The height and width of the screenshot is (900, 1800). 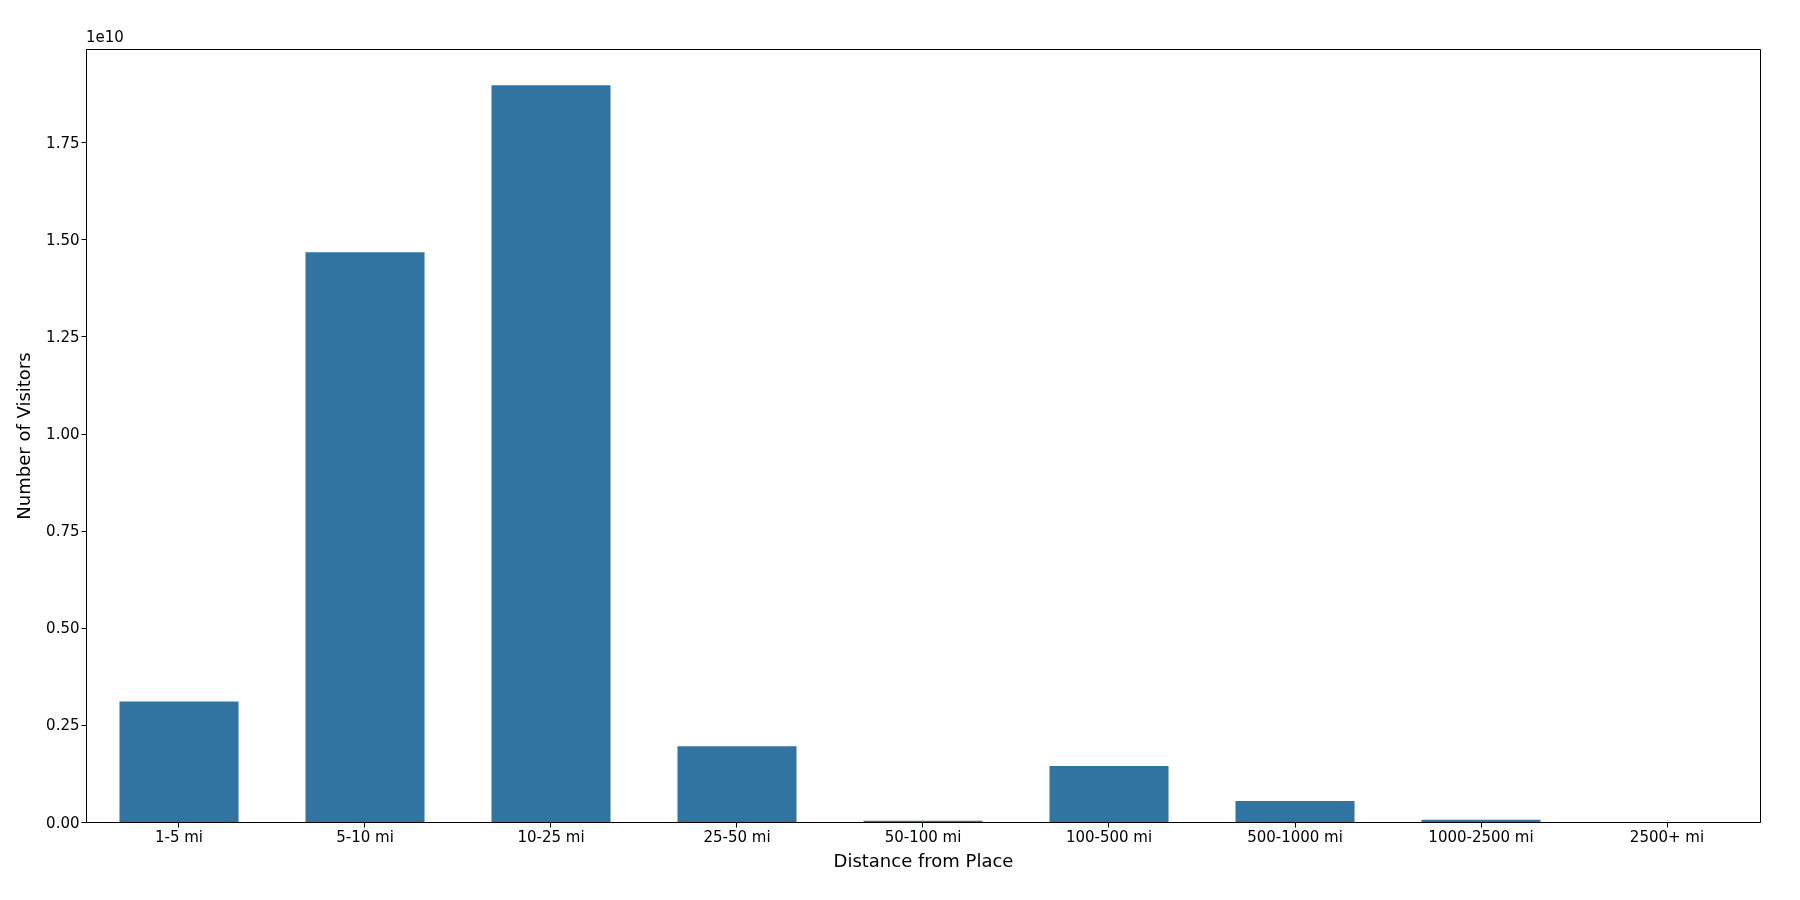 I want to click on x-tick-label: 100-500 mi, so click(x=1109, y=836).